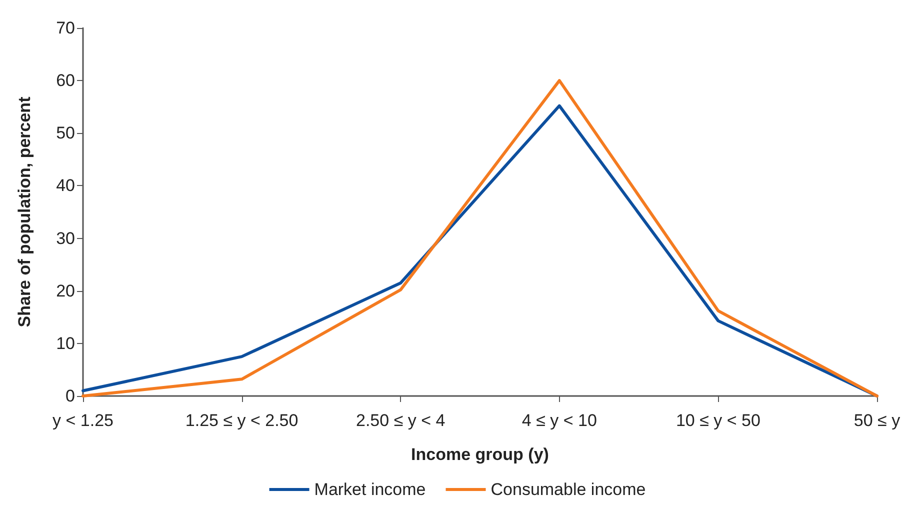  Describe the element at coordinates (480, 454) in the screenshot. I see `x-axis-title: Income group (y)` at that location.